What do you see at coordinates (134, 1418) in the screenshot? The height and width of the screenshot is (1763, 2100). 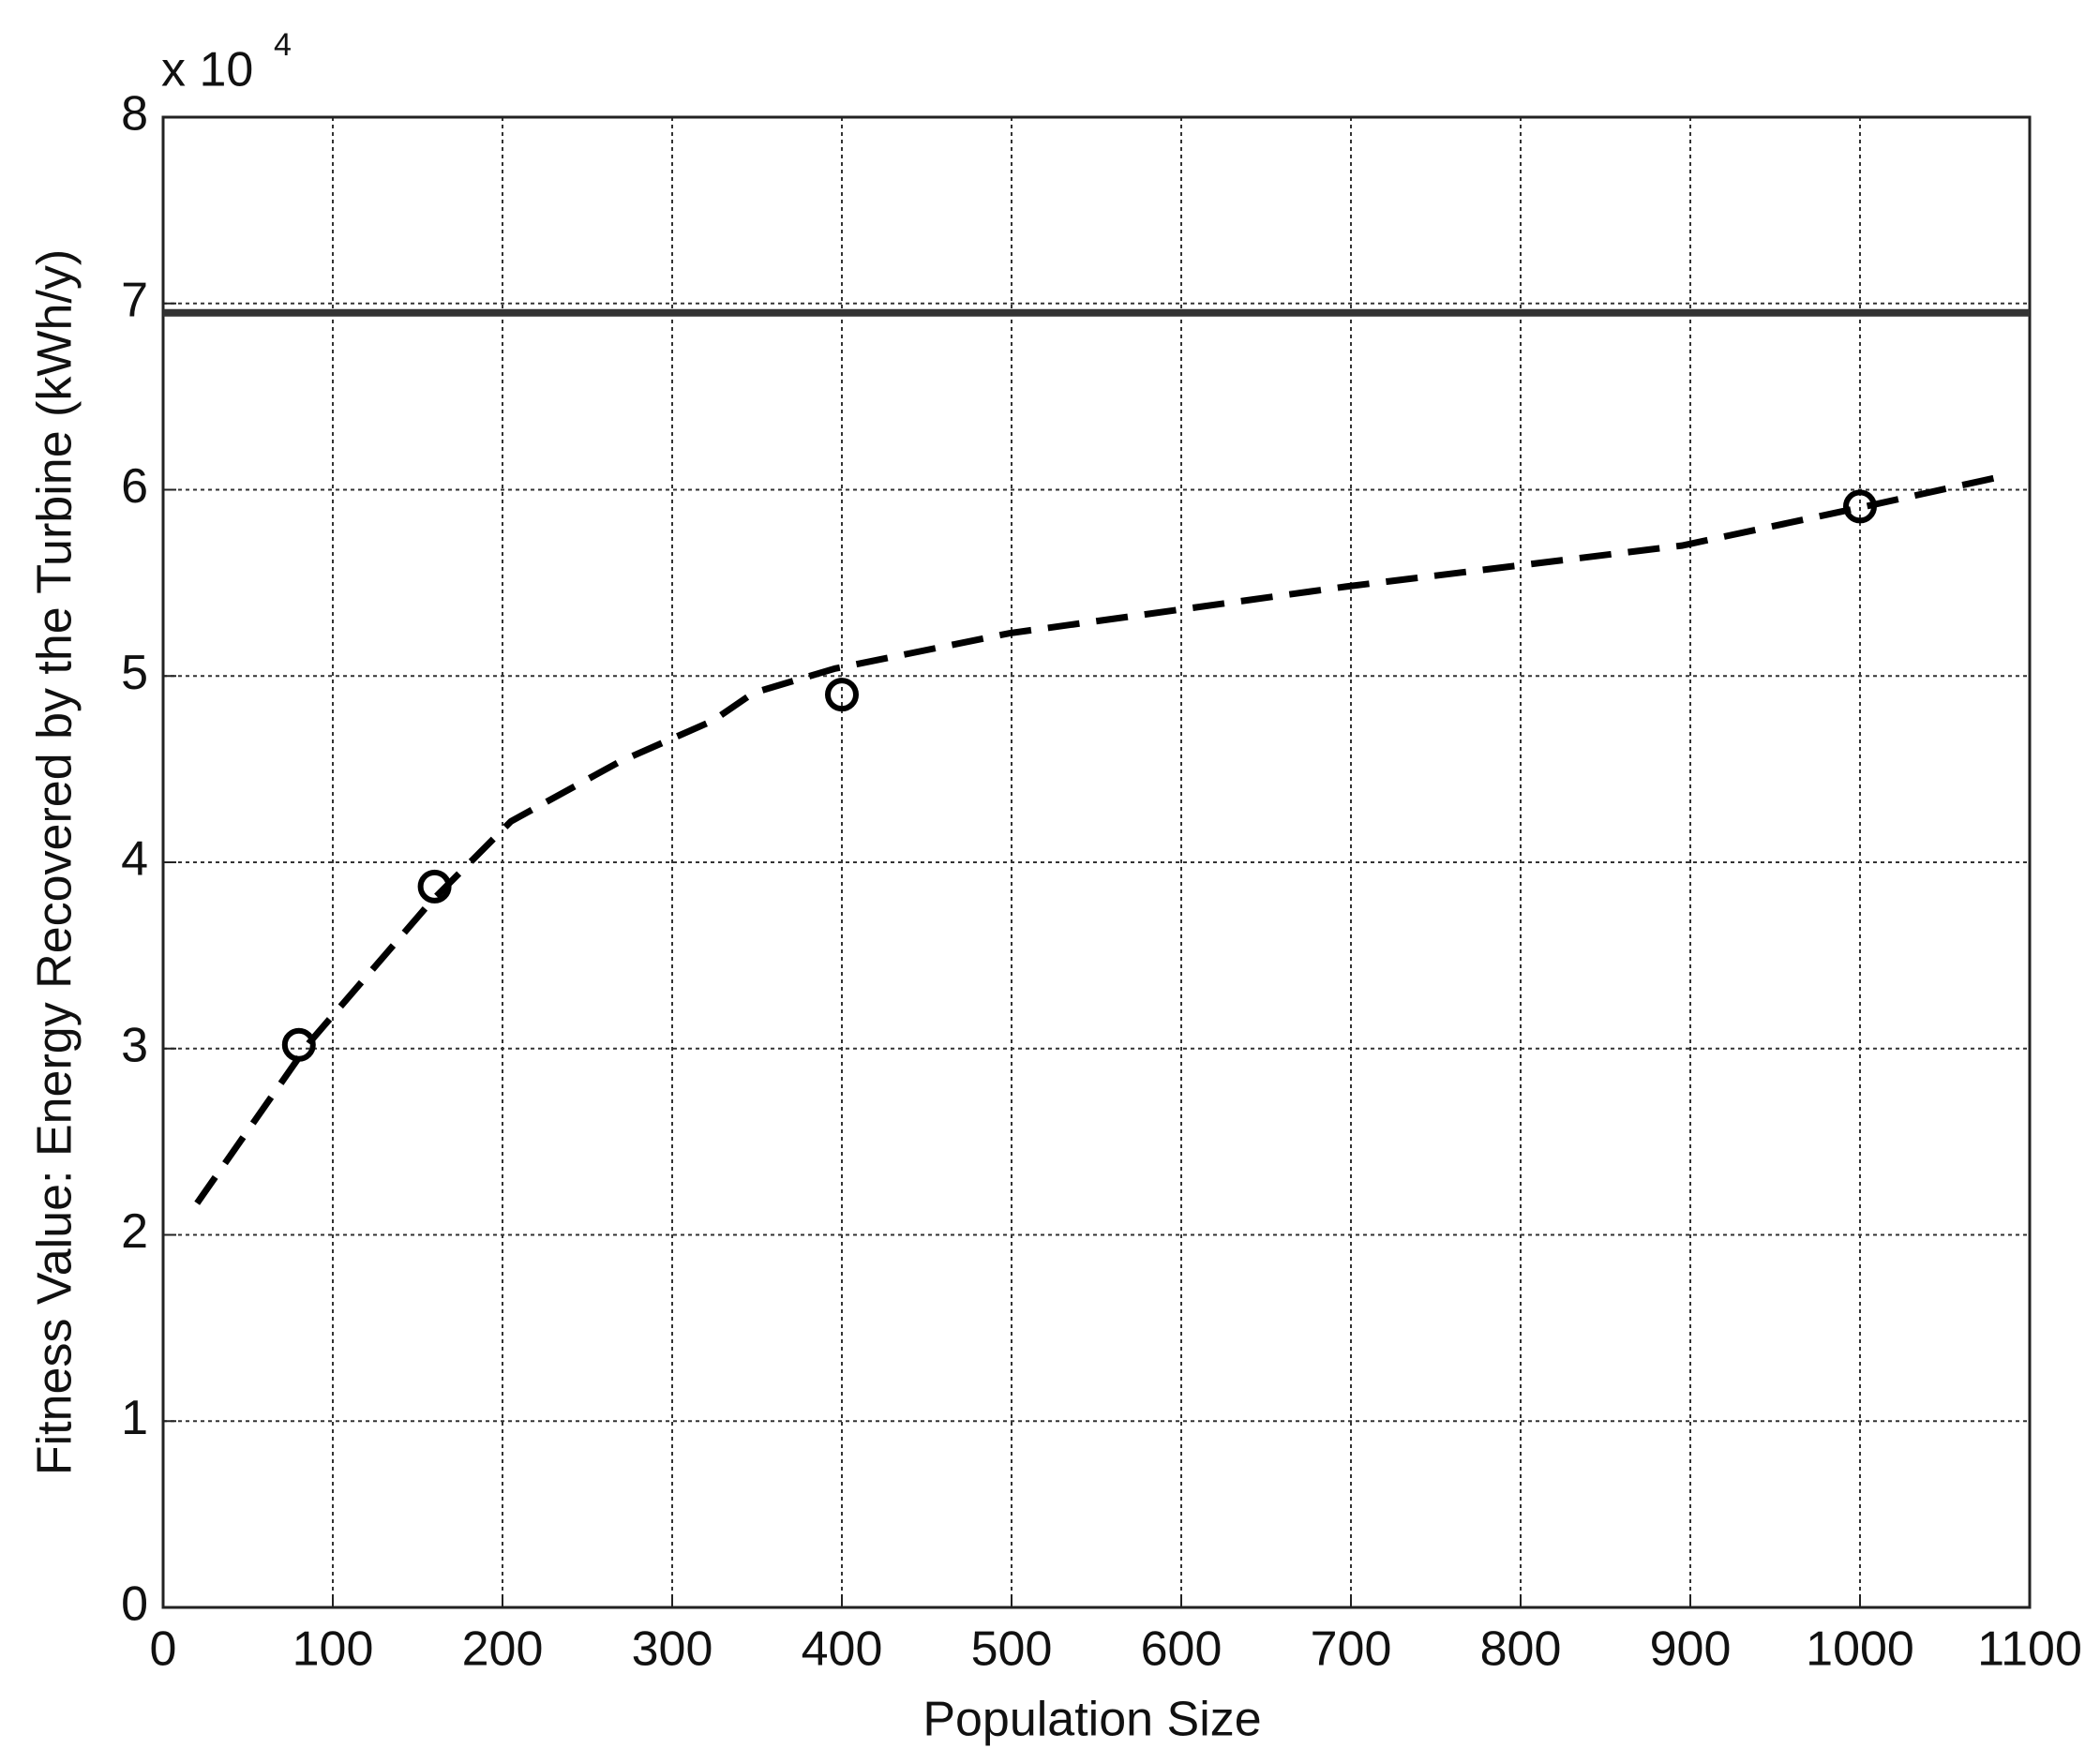 I see `y-tick-label: 1` at bounding box center [134, 1418].